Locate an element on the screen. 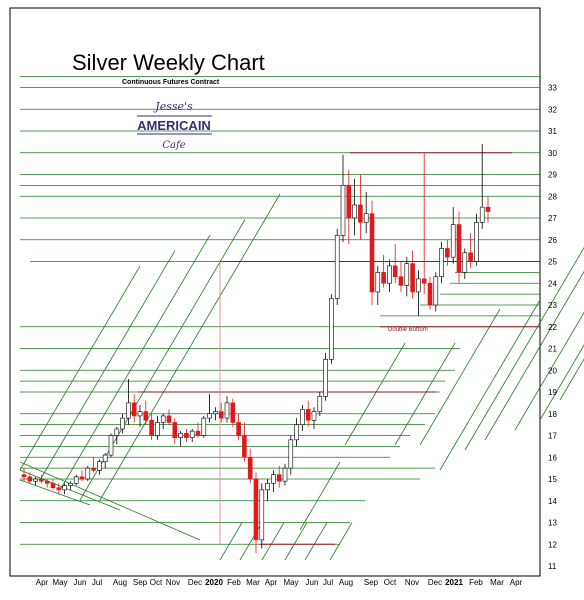 The height and width of the screenshot is (600, 584). x-tick-label: Aug is located at coordinates (346, 582).